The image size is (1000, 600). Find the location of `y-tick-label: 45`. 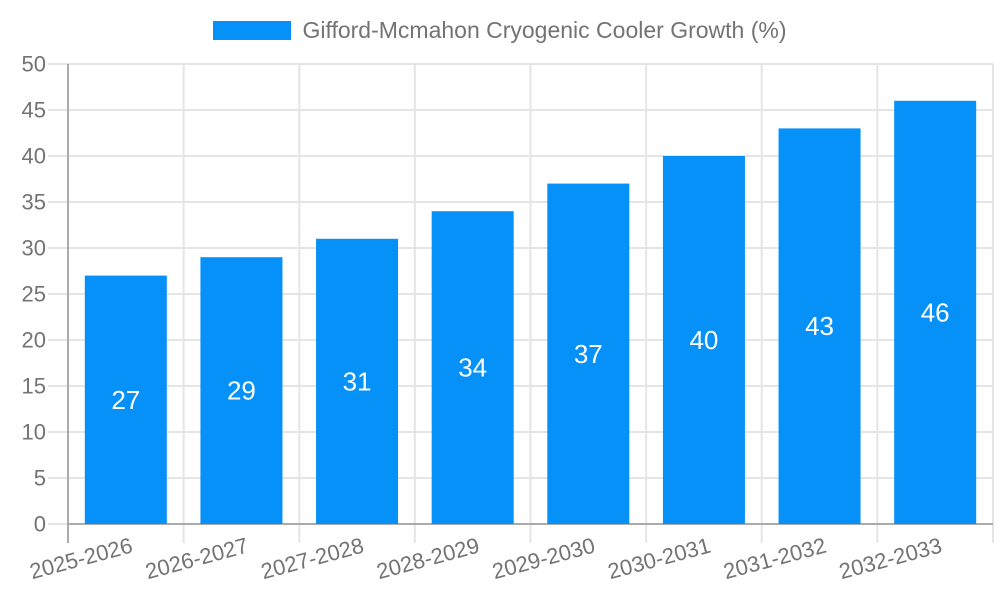

y-tick-label: 45 is located at coordinates (34, 110).